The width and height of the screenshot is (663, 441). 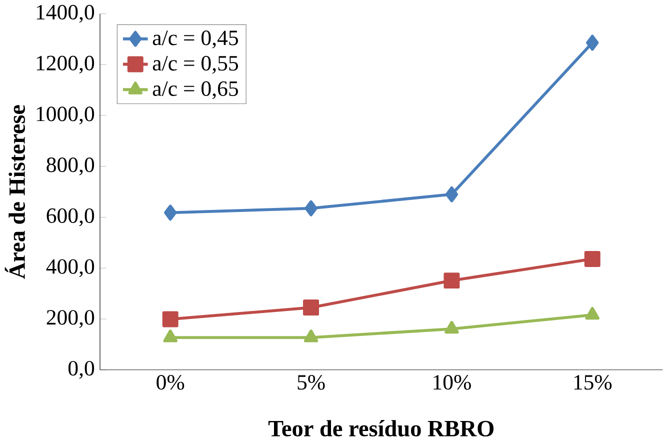 I want to click on x-tick-label: 0%, so click(x=170, y=382).